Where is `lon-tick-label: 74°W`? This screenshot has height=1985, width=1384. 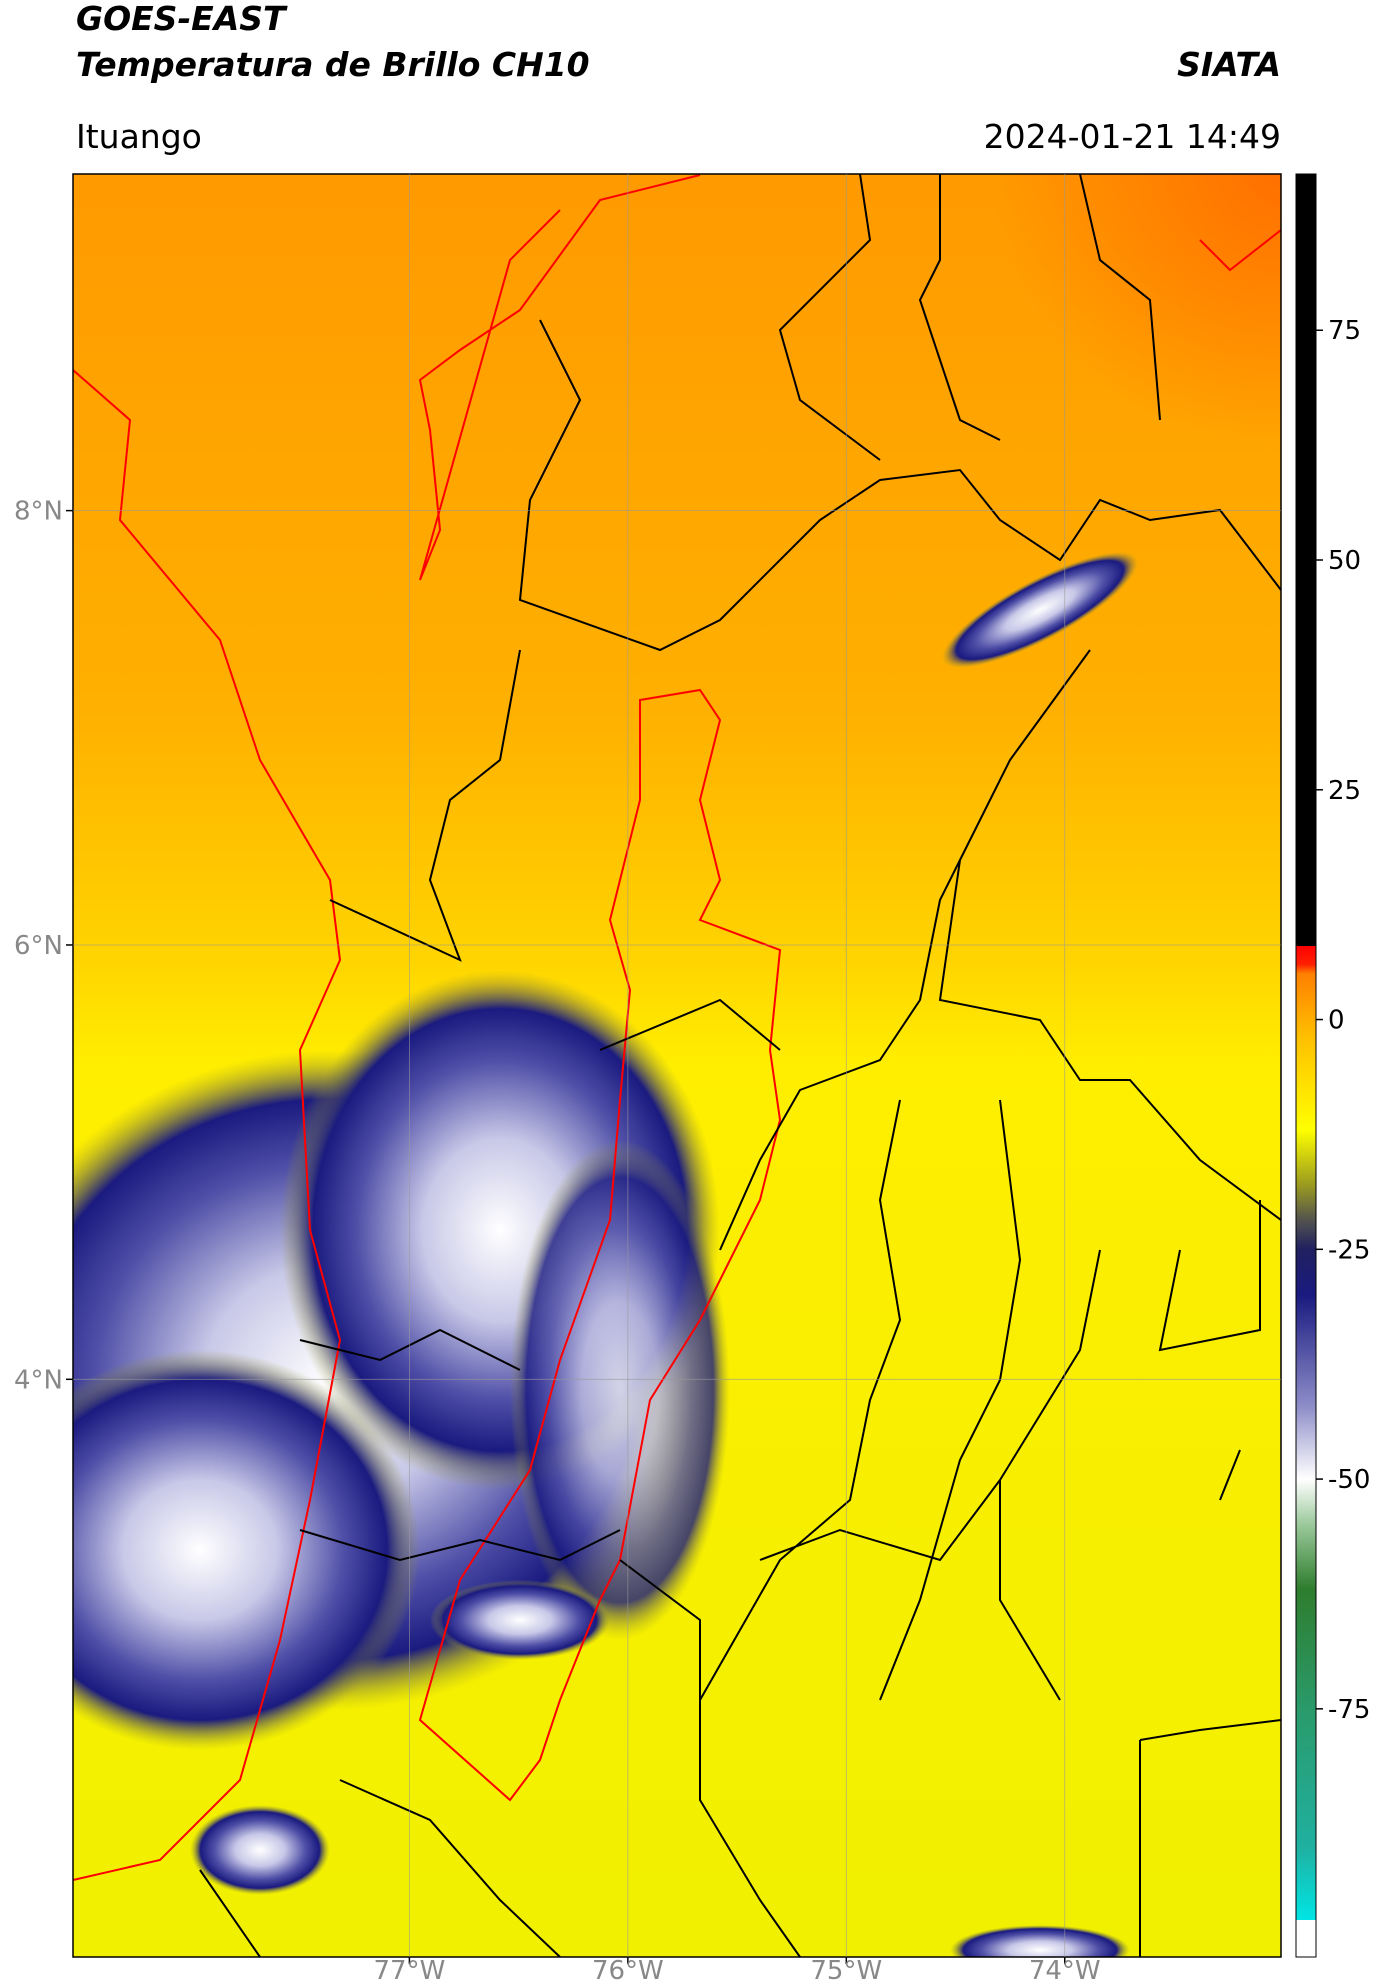 lon-tick-label: 74°W is located at coordinates (1065, 1968).